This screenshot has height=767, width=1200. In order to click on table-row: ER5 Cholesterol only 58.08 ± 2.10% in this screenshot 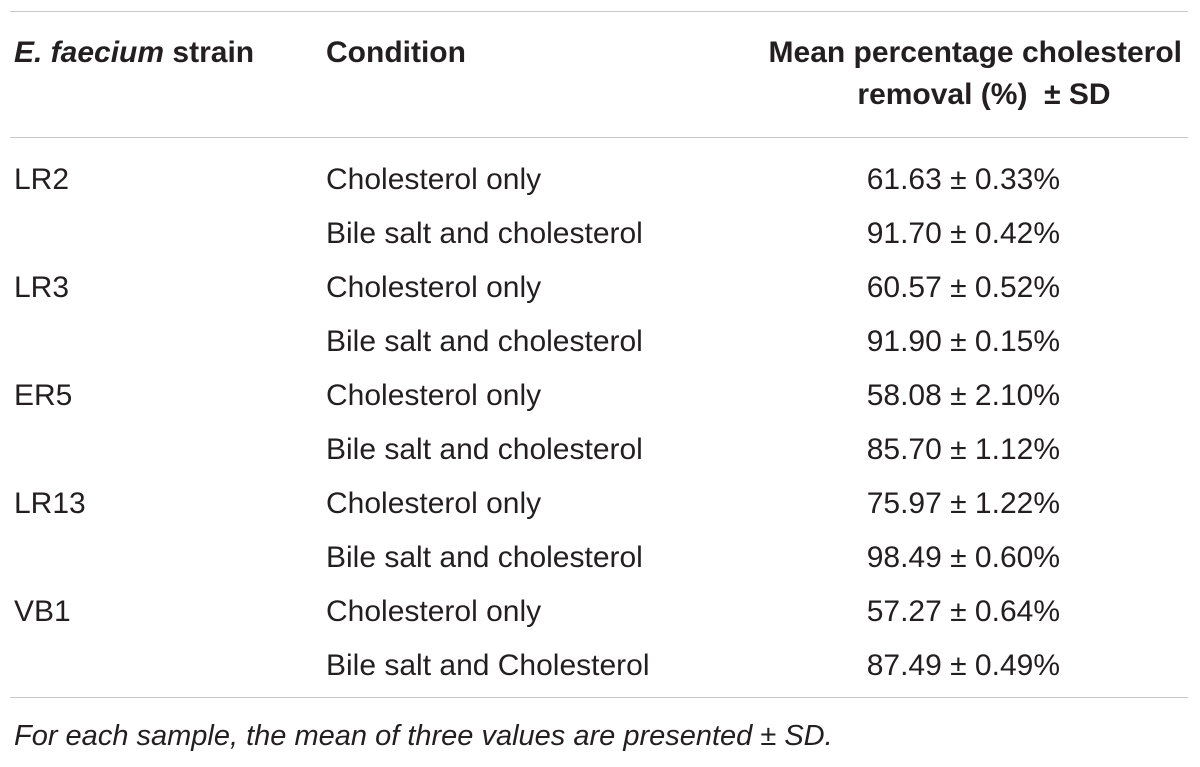, I will do `click(600, 396)`.